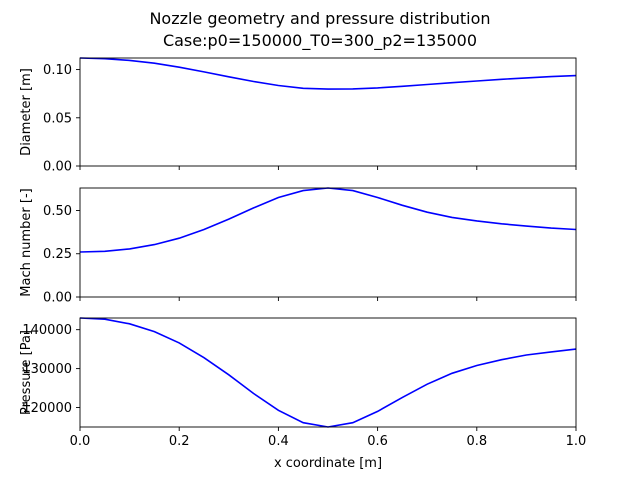 This screenshot has height=480, width=640. What do you see at coordinates (377, 441) in the screenshot?
I see `x-tick-label: 0.6` at bounding box center [377, 441].